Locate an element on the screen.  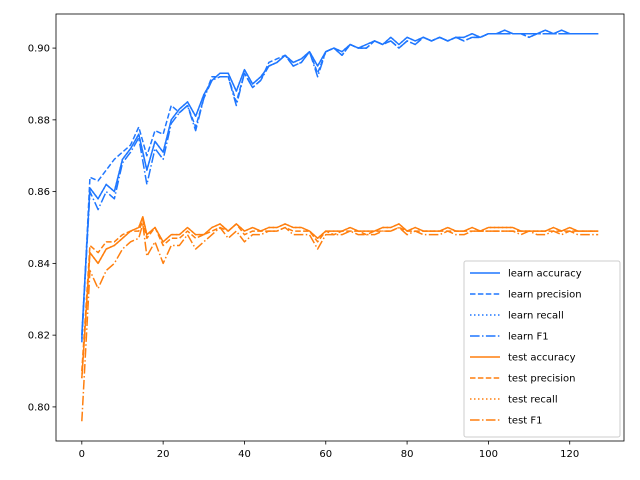
y-axis: 0.80 0.82 0.84 0.86 0.88 0.90 is located at coordinates (42, 228).